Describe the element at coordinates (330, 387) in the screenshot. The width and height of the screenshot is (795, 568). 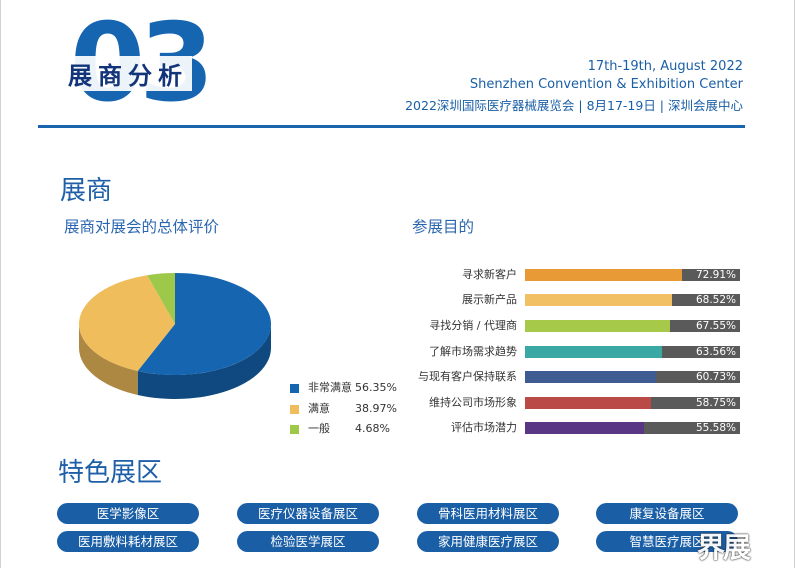
I see `legend-name: 非常满意` at that location.